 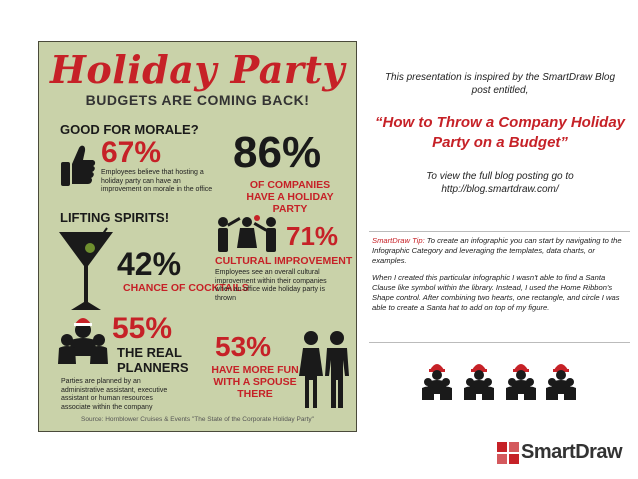 I want to click on martini-glass-icon, so click(x=86, y=268).